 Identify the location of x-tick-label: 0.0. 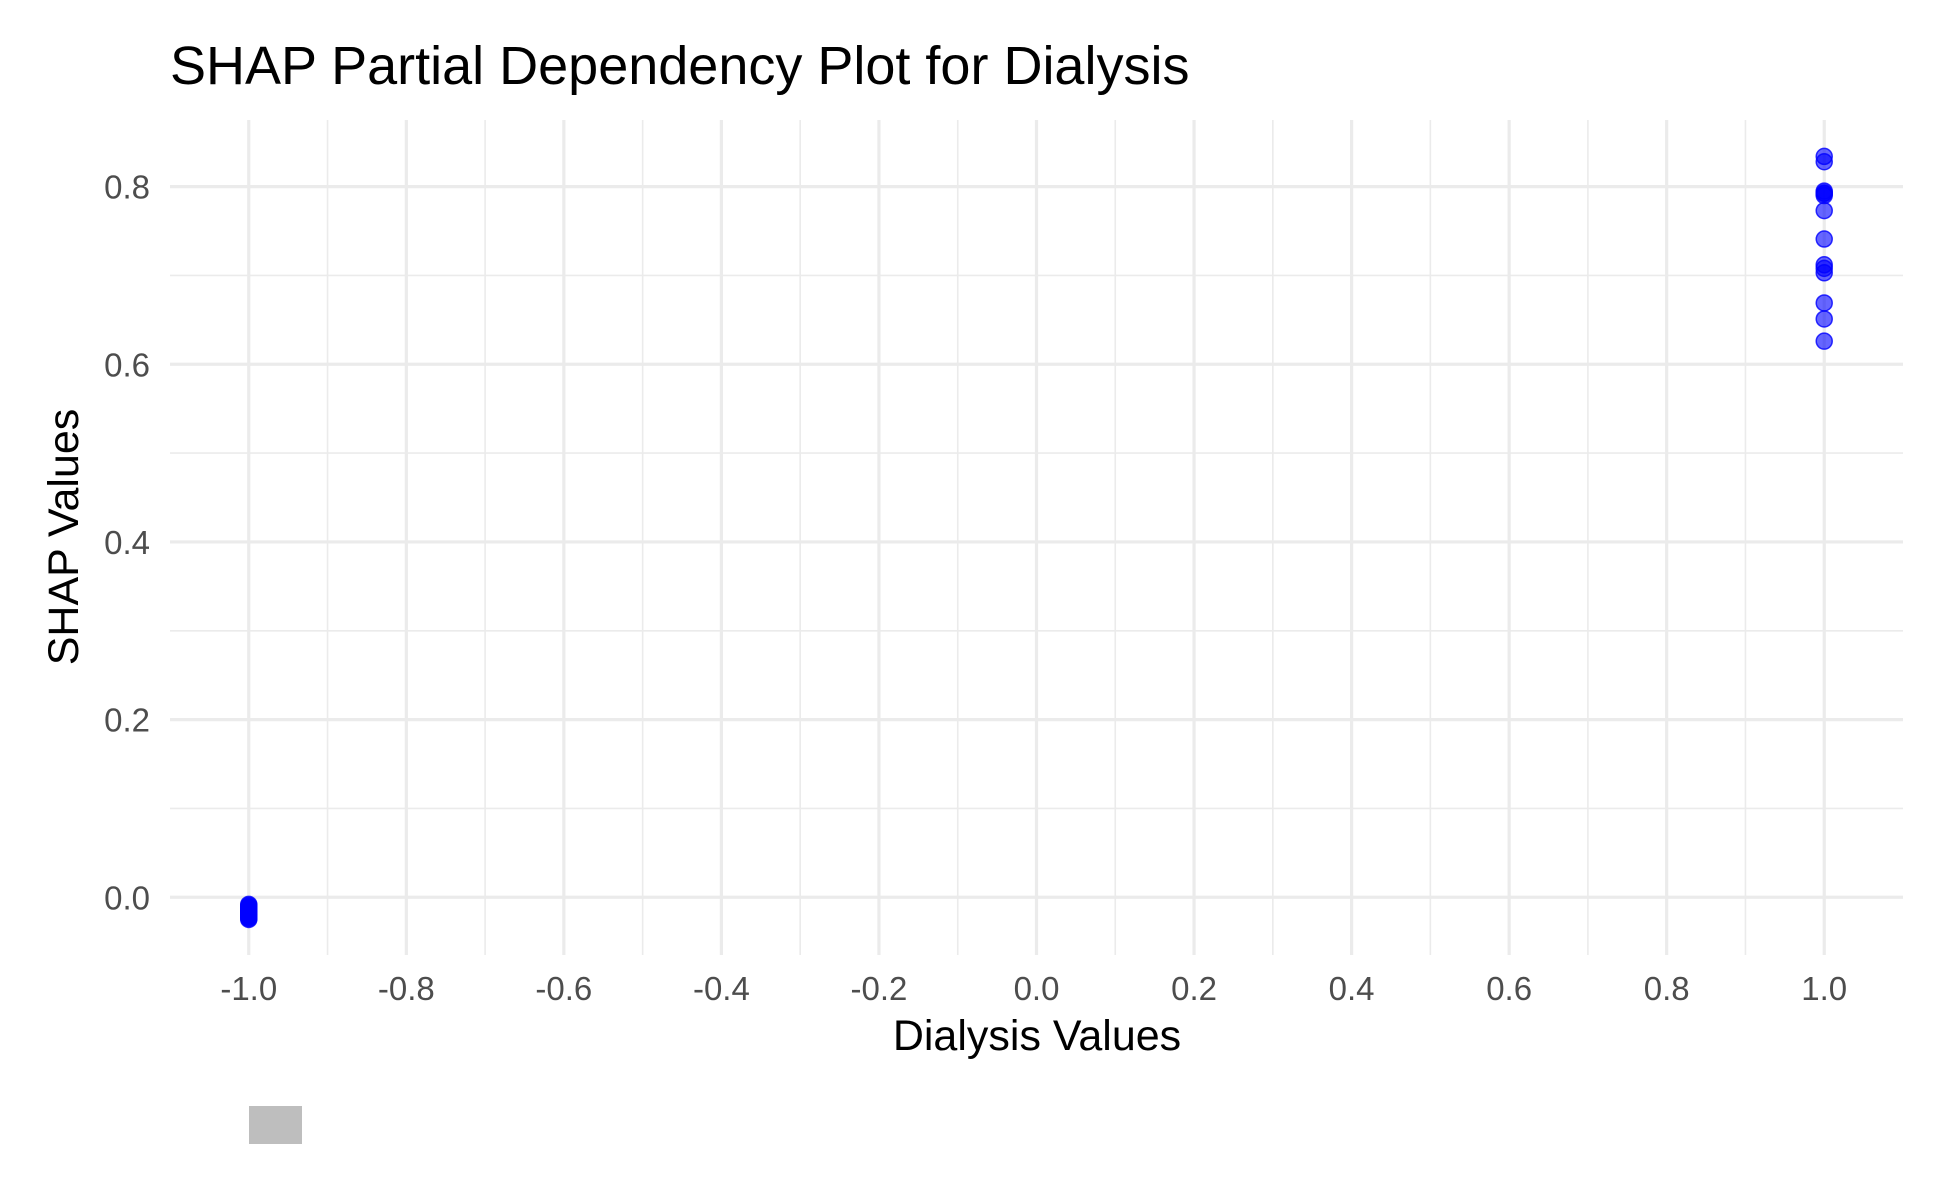
(1037, 988).